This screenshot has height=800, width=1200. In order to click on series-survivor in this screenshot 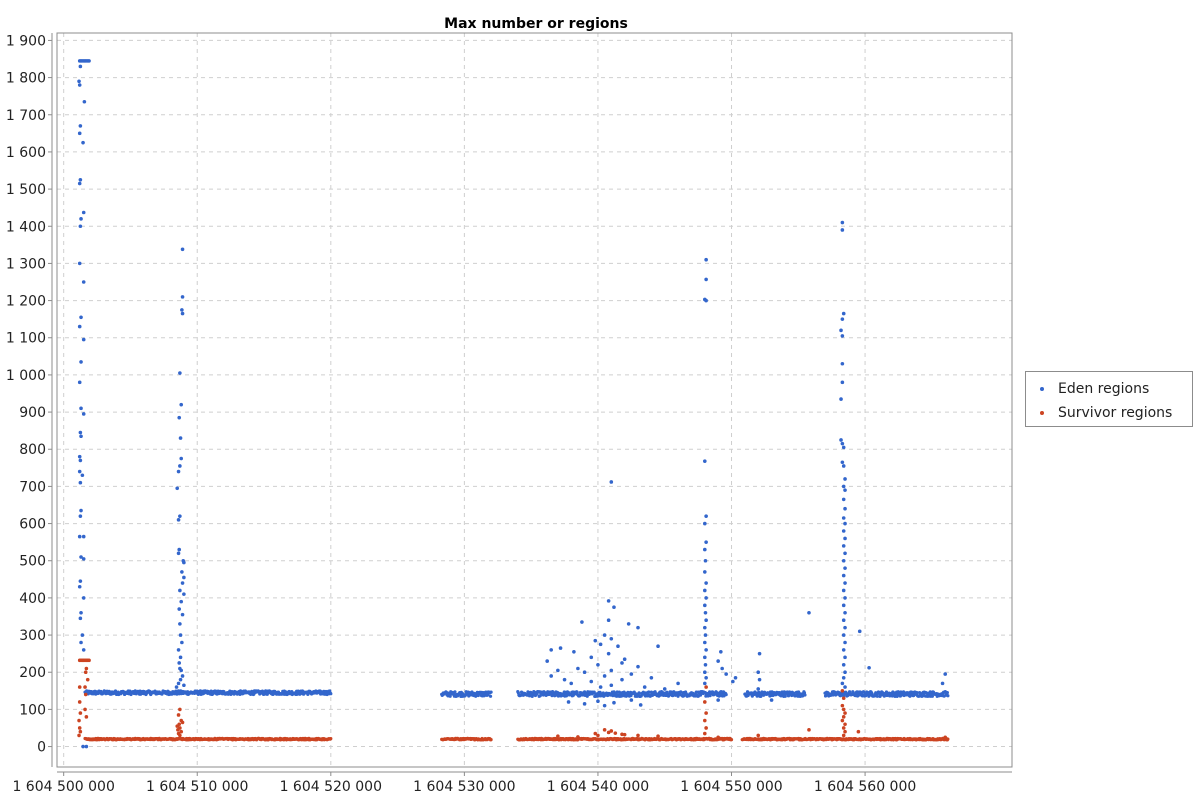, I will do `click(513, 700)`.